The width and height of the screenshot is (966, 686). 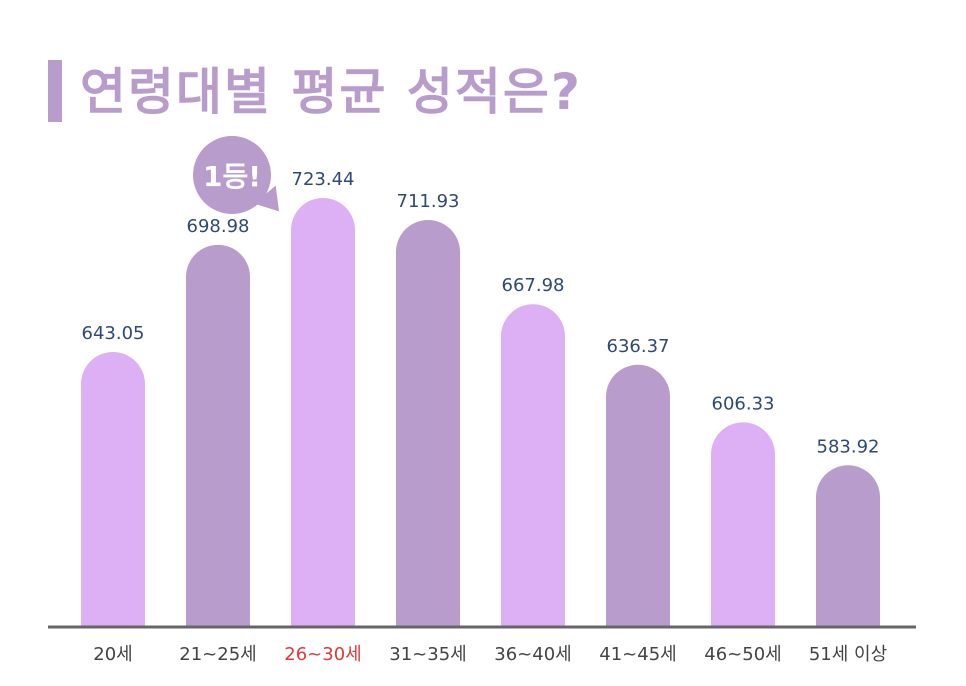 What do you see at coordinates (113, 333) in the screenshot?
I see `value-label-0: 643.05` at bounding box center [113, 333].